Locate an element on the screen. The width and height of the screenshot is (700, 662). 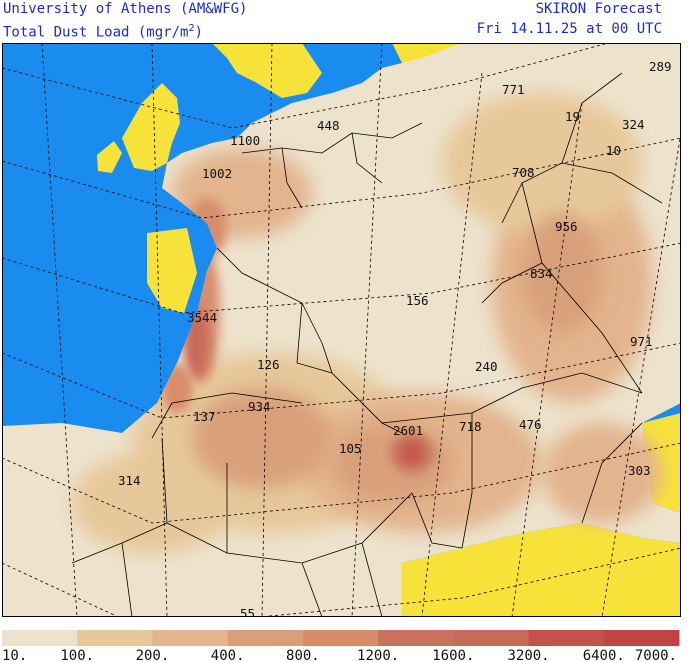
map-label-956: 956 is located at coordinates (566, 226).